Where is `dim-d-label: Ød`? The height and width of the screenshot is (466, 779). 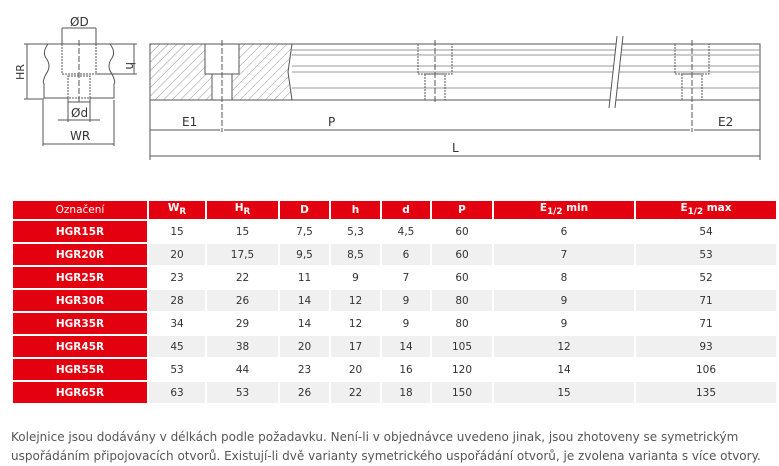
dim-d-label: Ød is located at coordinates (79, 113).